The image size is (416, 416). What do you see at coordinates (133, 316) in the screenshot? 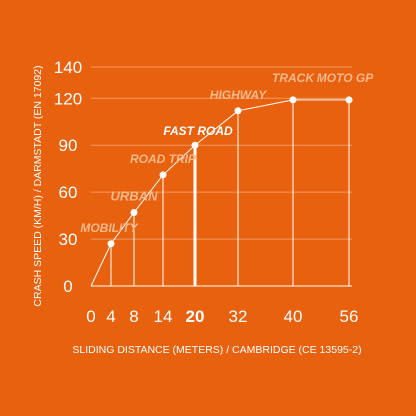
I see `x-tick-label: 8` at bounding box center [133, 316].